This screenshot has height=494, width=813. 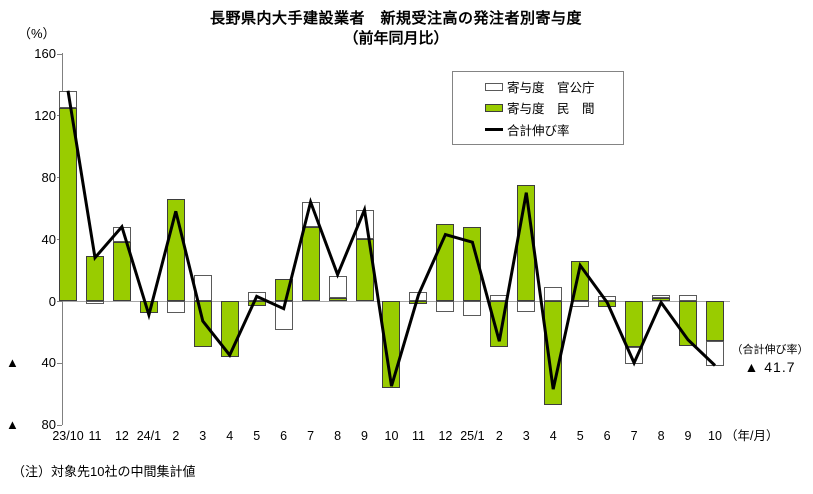 I want to click on legend-item-public: 寄与度 官公庁, so click(x=554, y=86).